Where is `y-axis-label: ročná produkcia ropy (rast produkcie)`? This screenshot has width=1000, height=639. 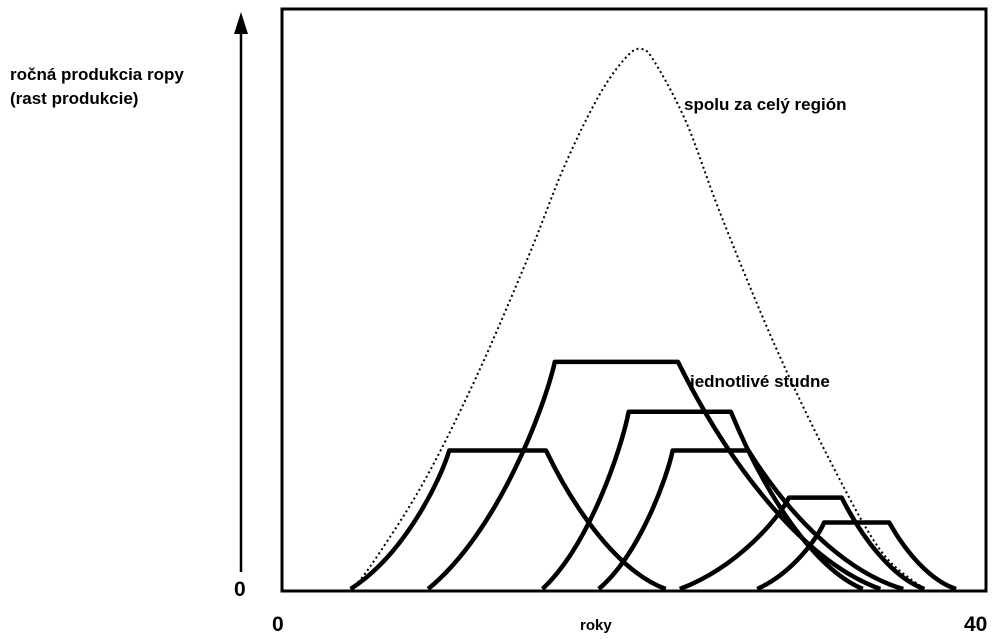 y-axis-label: ročná produkcia ropy (rast produkcie) is located at coordinates (99, 86).